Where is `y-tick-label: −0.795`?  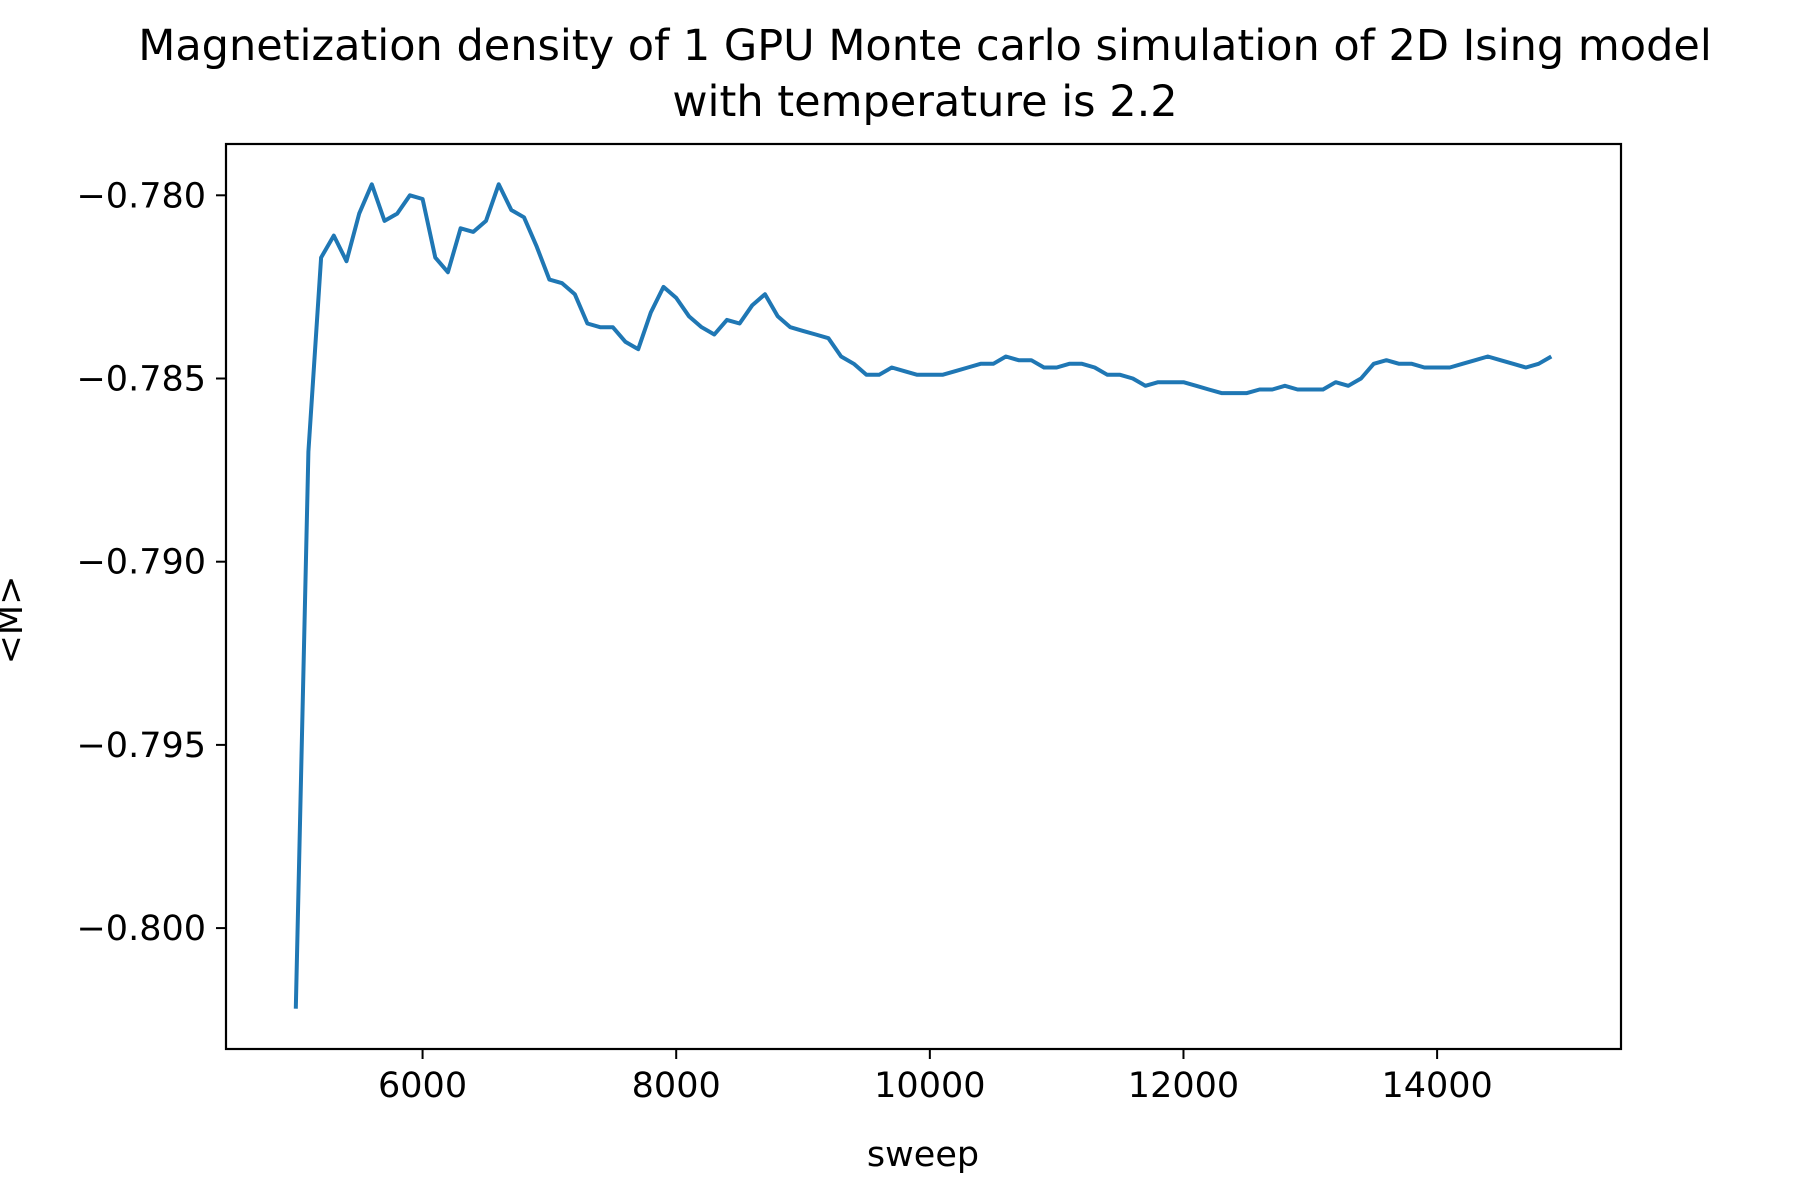 y-tick-label: −0.795 is located at coordinates (141, 746).